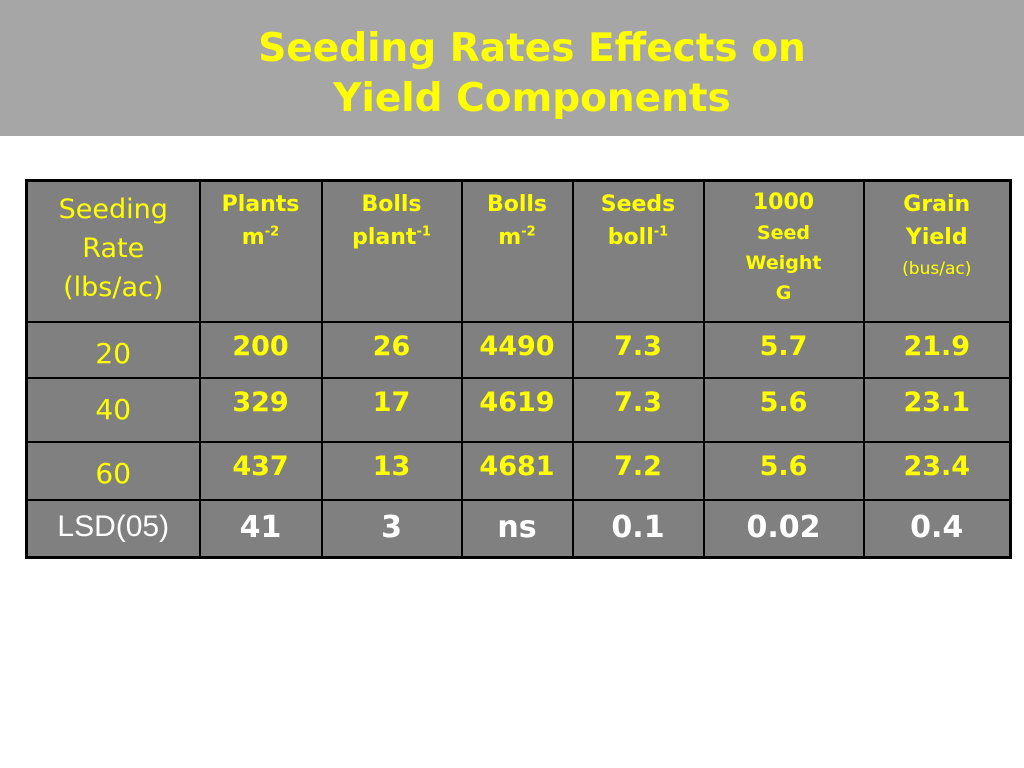 This screenshot has width=1024, height=768. I want to click on header-seeds-per-boll: Seeds boll-1, so click(638, 251).